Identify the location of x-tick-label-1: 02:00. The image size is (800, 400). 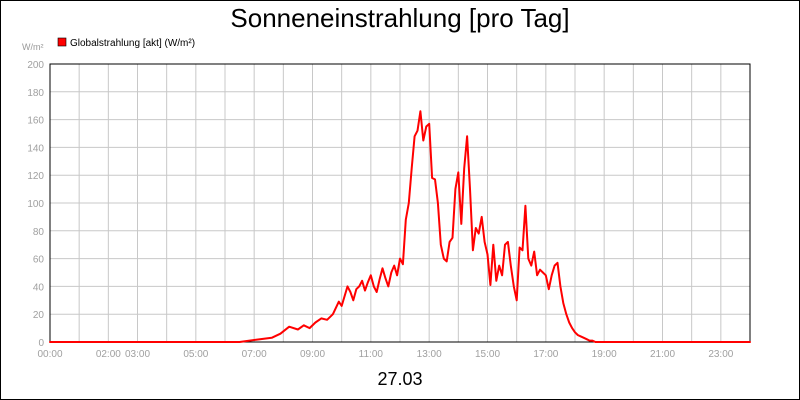
(108, 354).